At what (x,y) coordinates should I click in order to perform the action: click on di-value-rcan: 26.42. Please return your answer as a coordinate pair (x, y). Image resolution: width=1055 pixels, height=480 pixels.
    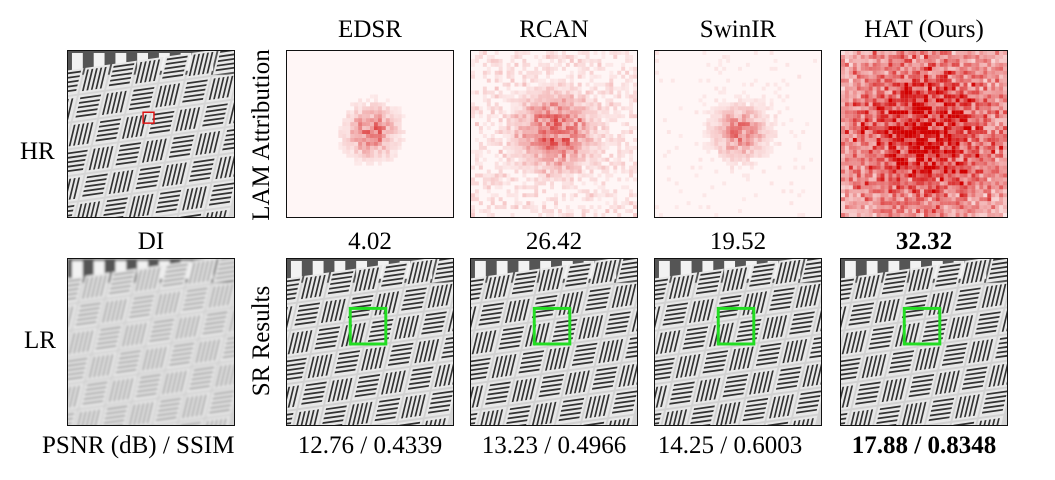
    Looking at the image, I should click on (554, 241).